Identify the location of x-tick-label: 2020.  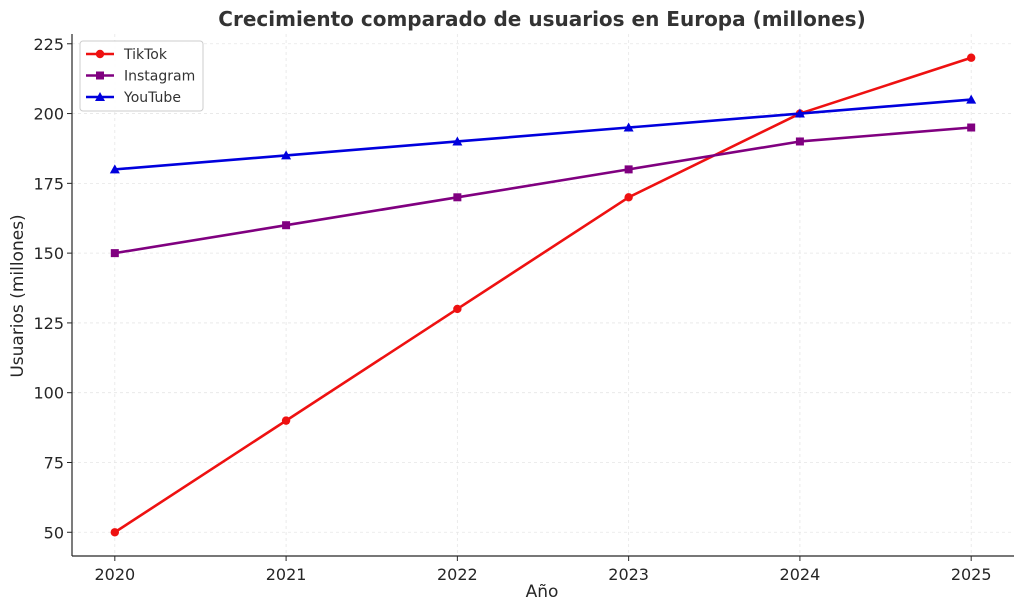
(114, 574).